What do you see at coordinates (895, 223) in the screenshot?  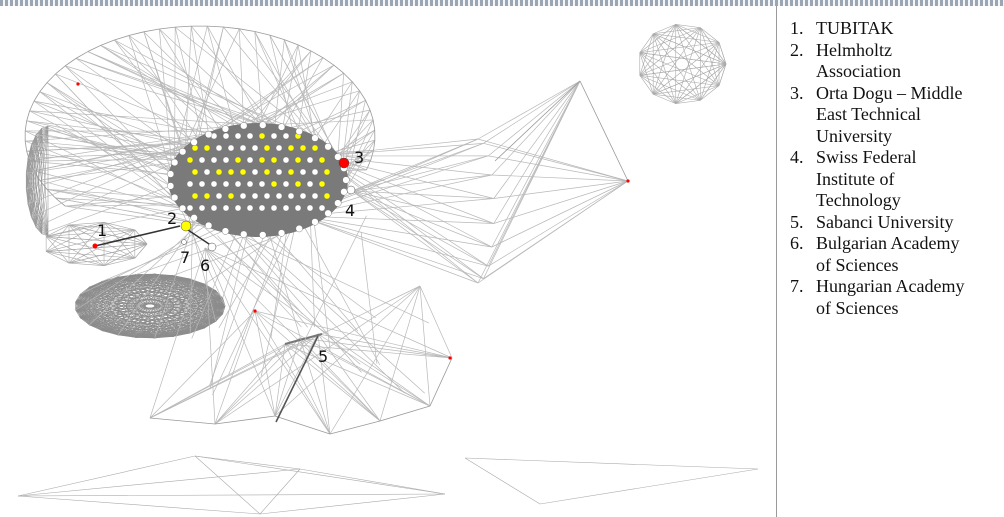 I see `legend-item: 5. Sabanci University` at bounding box center [895, 223].